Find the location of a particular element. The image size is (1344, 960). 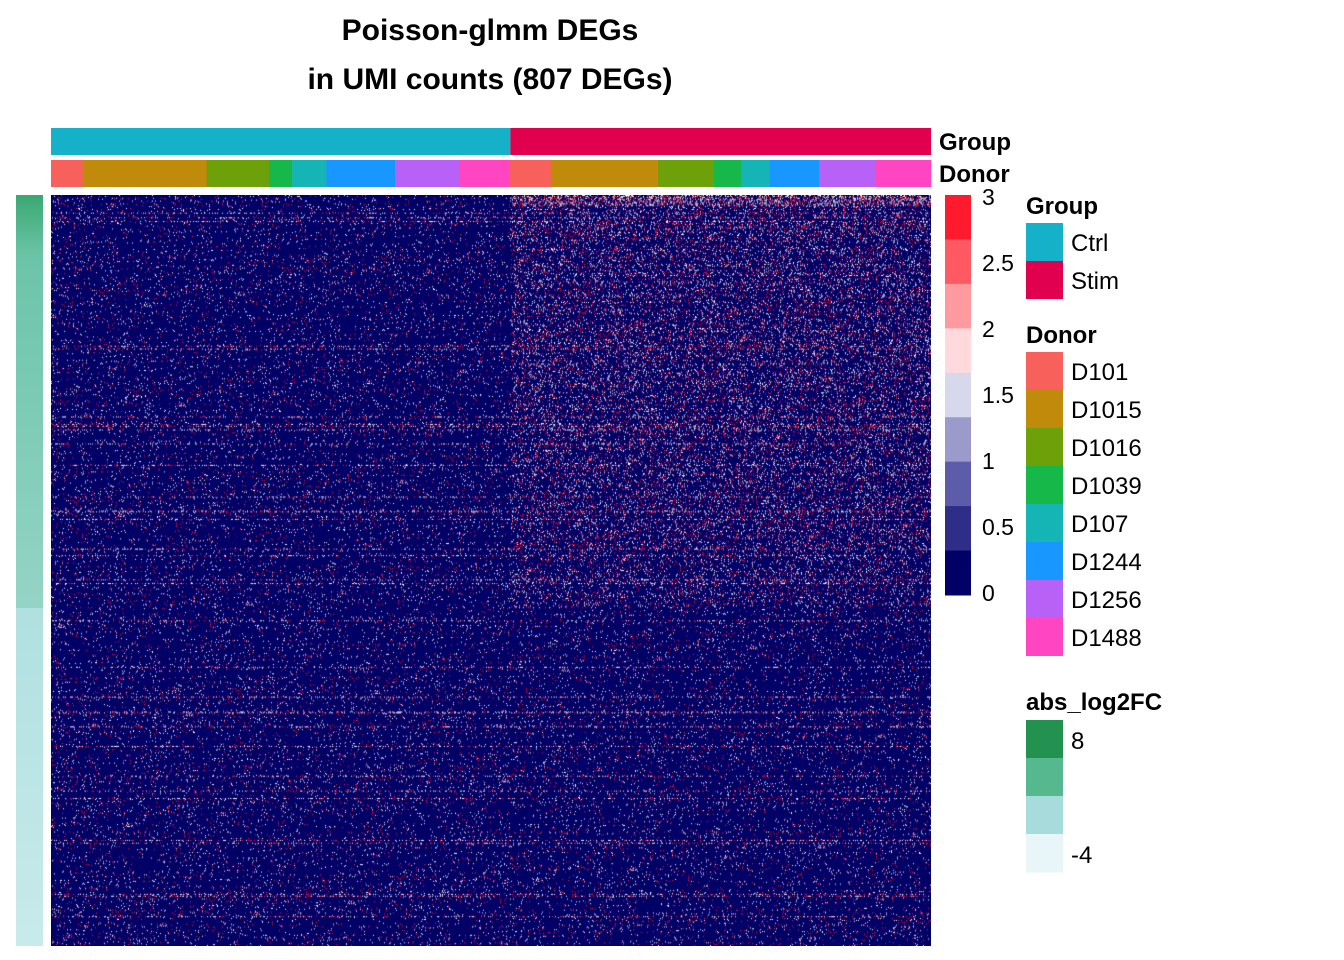

legend-item-label: D1016 is located at coordinates (1106, 448).